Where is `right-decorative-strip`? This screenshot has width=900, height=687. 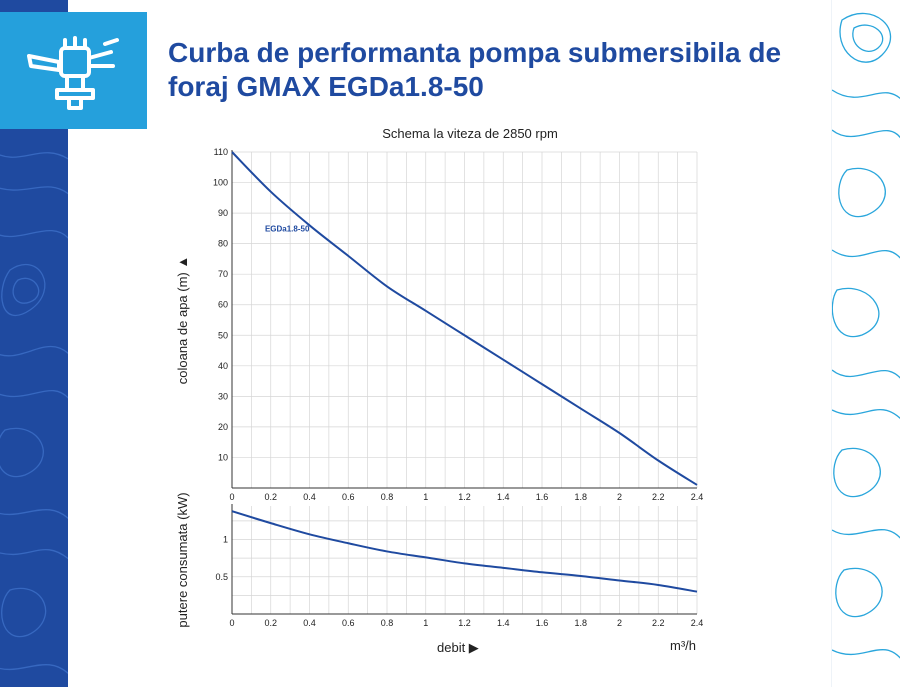 right-decorative-strip is located at coordinates (865, 343).